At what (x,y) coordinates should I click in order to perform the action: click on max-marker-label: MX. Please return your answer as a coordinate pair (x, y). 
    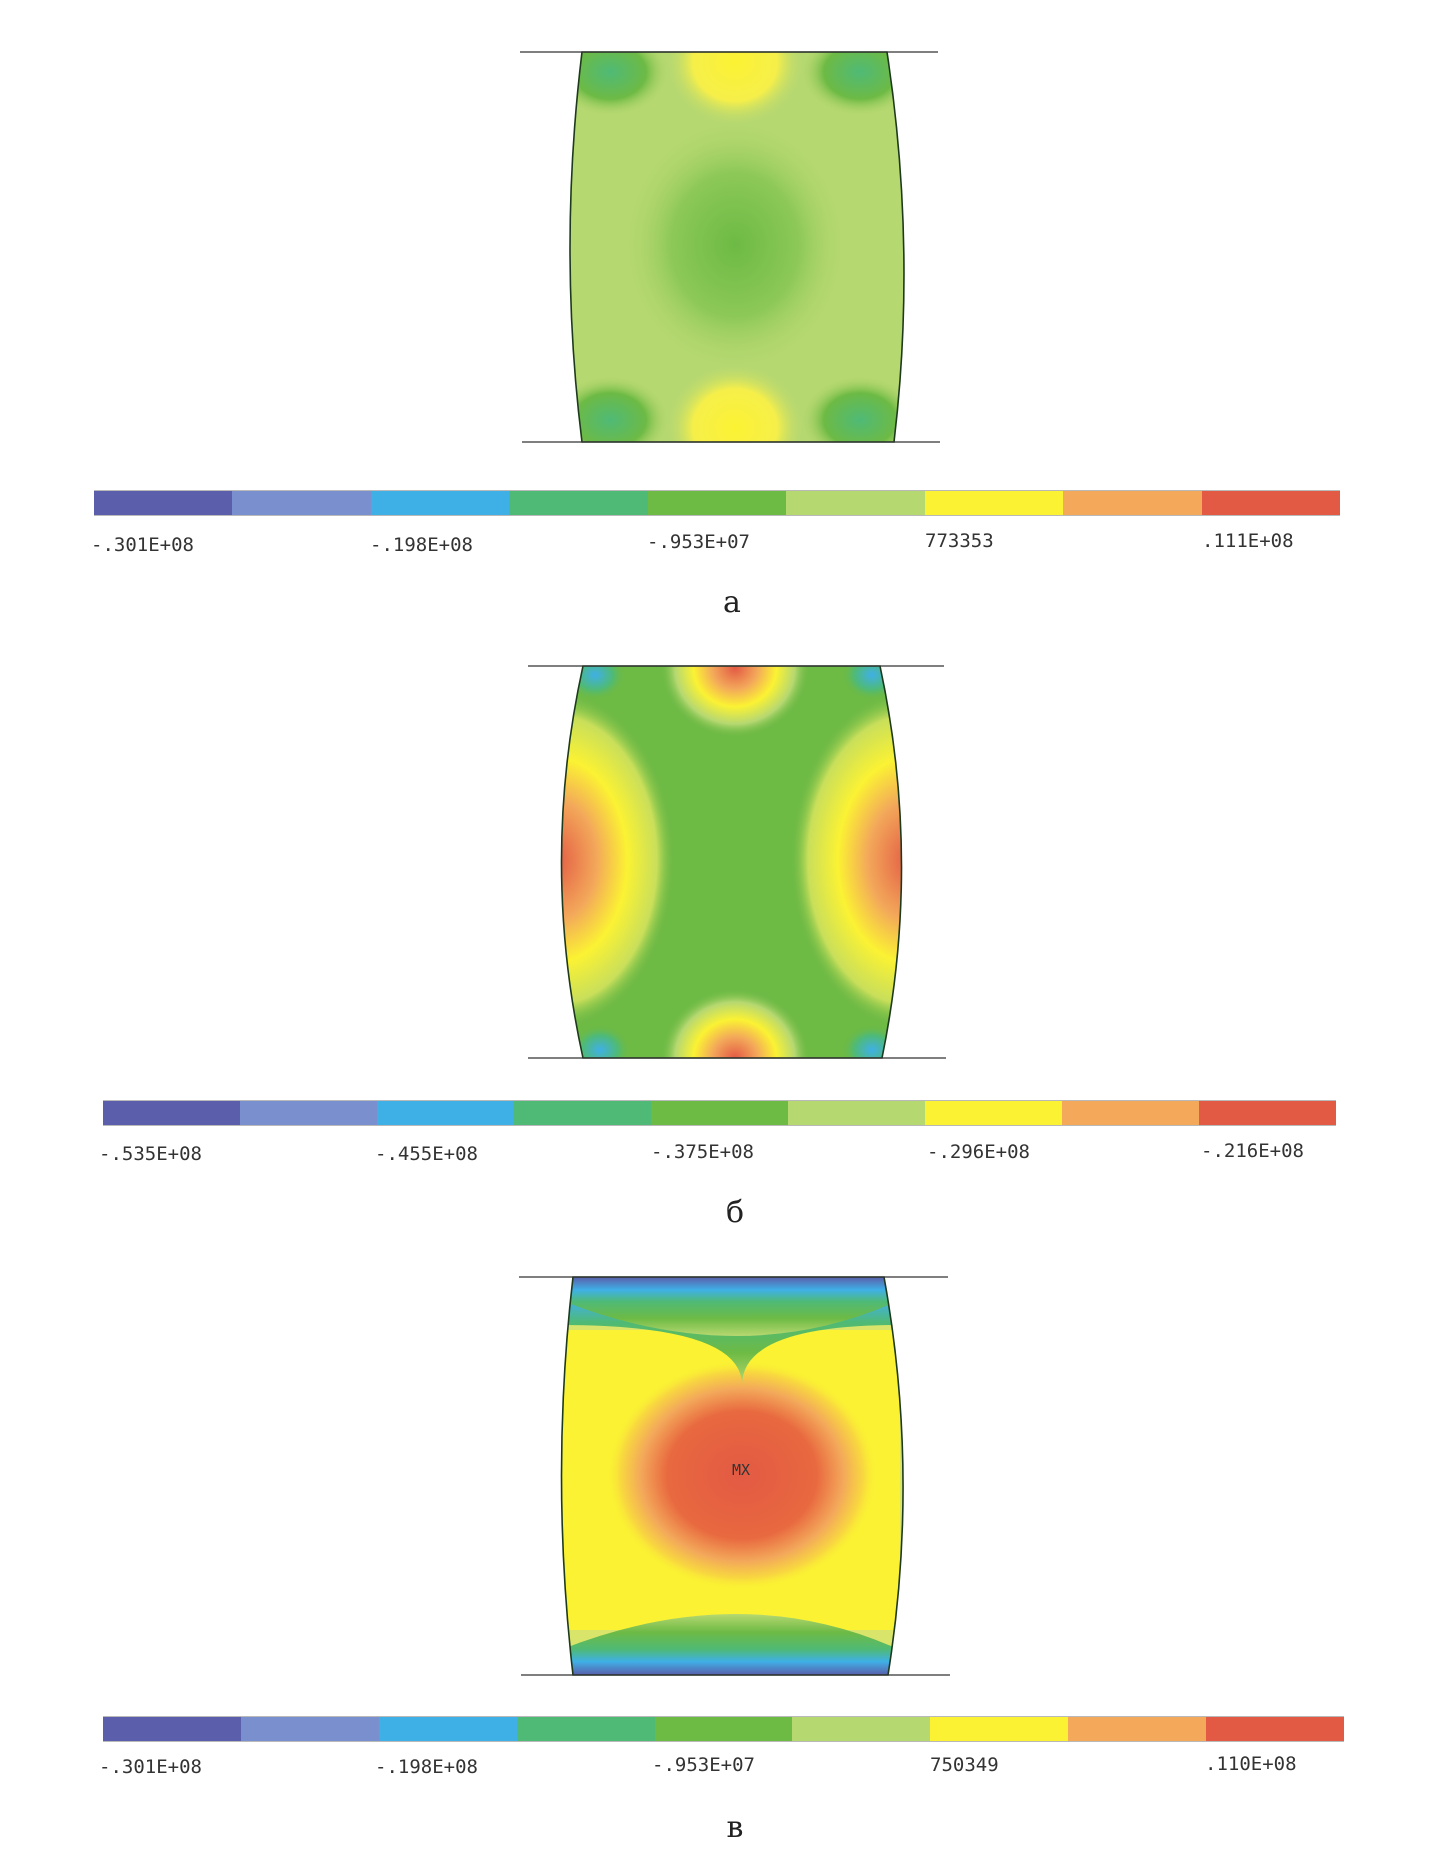
    Looking at the image, I should click on (741, 1470).